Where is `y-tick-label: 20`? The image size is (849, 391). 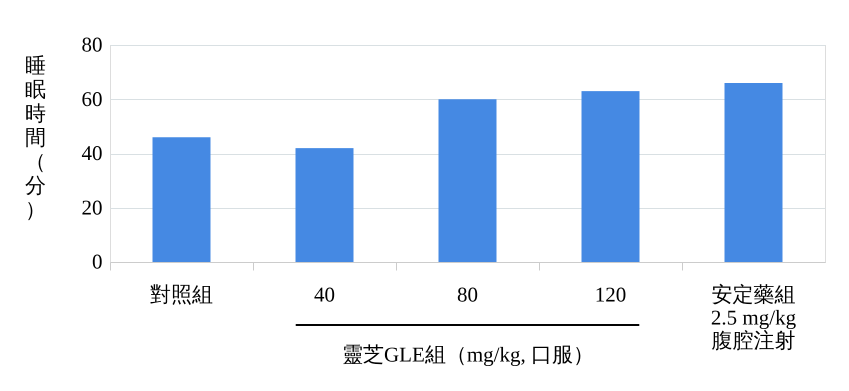 y-tick-label: 20 is located at coordinates (92, 207).